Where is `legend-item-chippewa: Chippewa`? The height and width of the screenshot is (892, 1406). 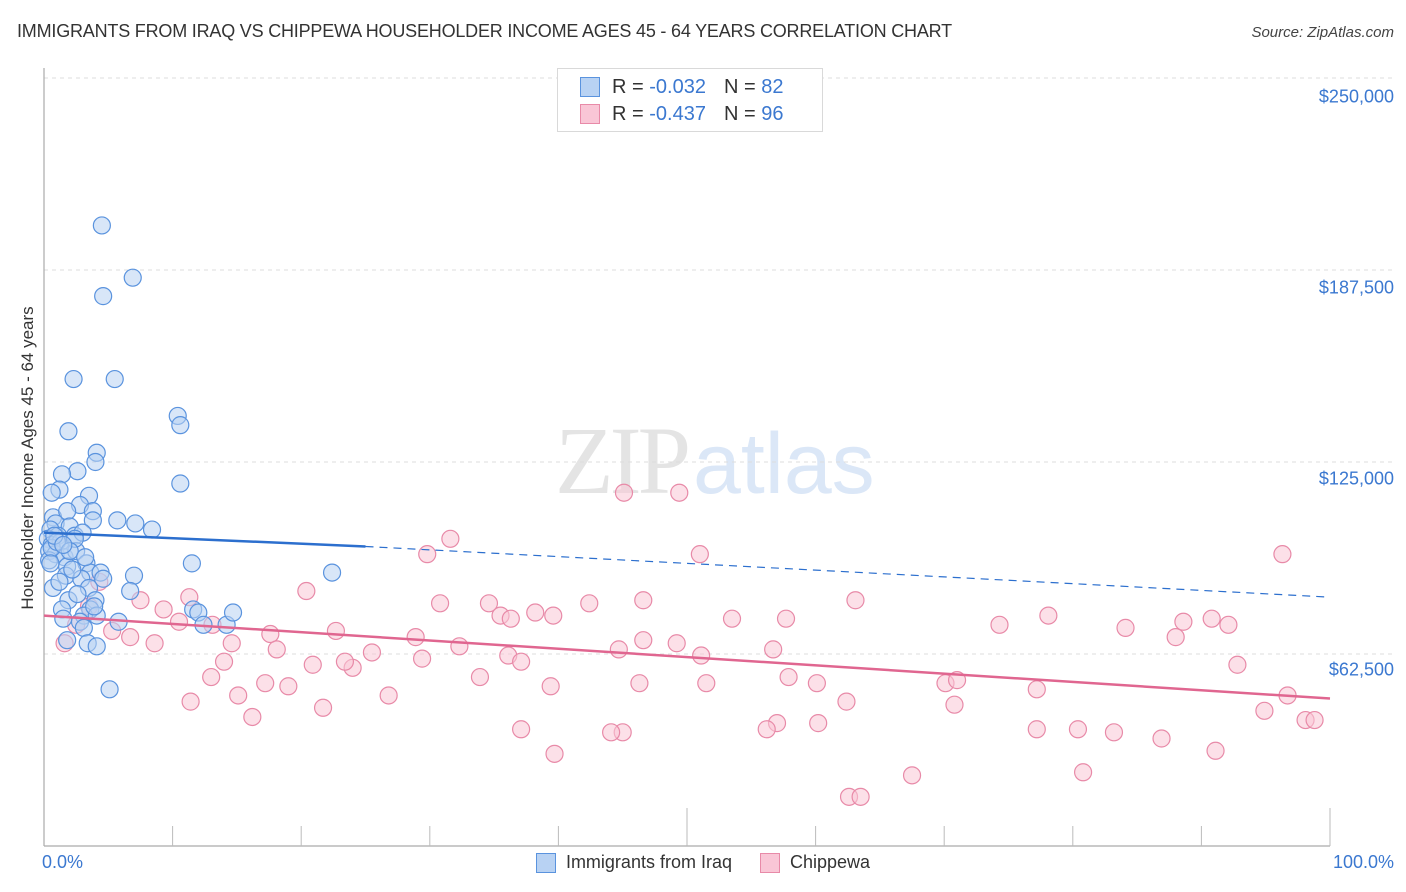
legend-item-chippewa: Chippewa is located at coordinates (814, 862).